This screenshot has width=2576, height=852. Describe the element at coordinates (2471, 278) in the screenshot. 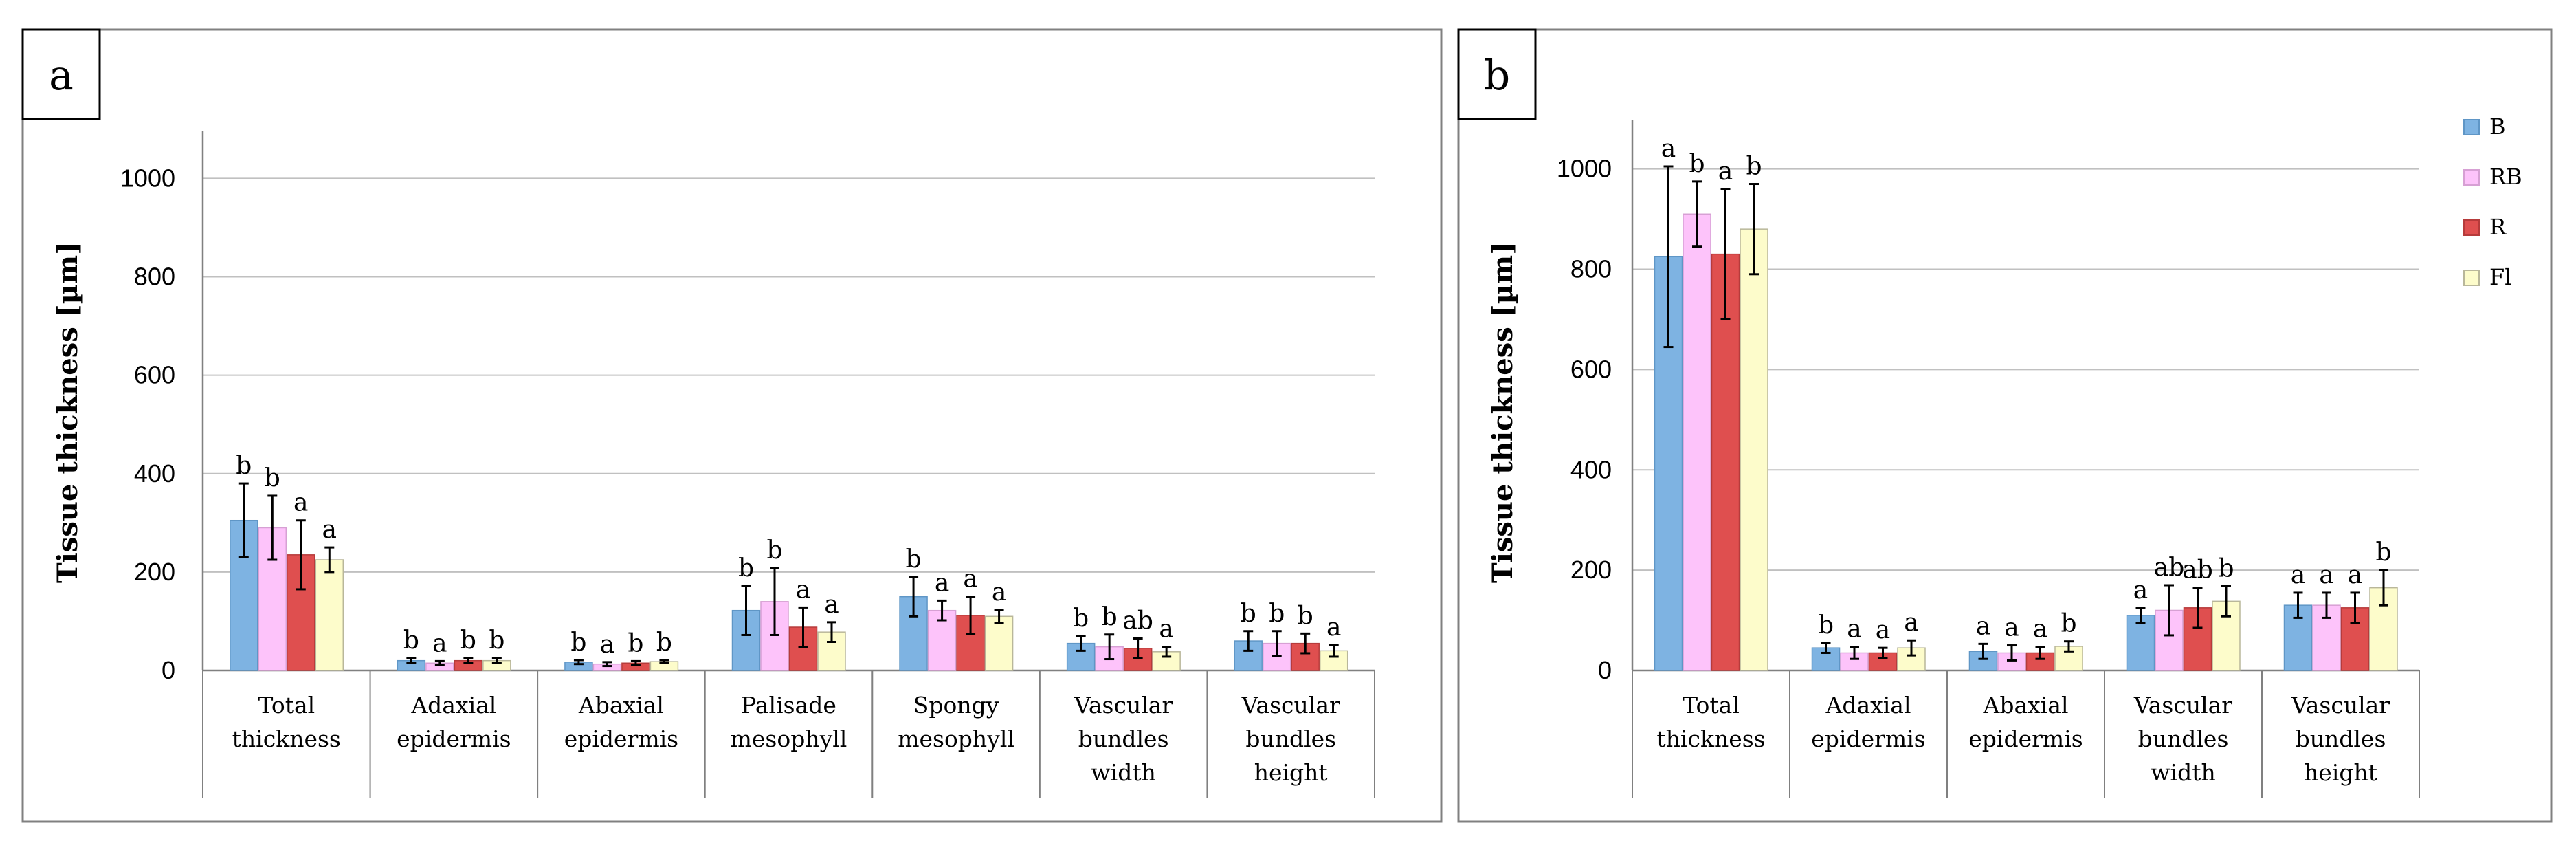

I see `legend-swatch-Fl` at that location.